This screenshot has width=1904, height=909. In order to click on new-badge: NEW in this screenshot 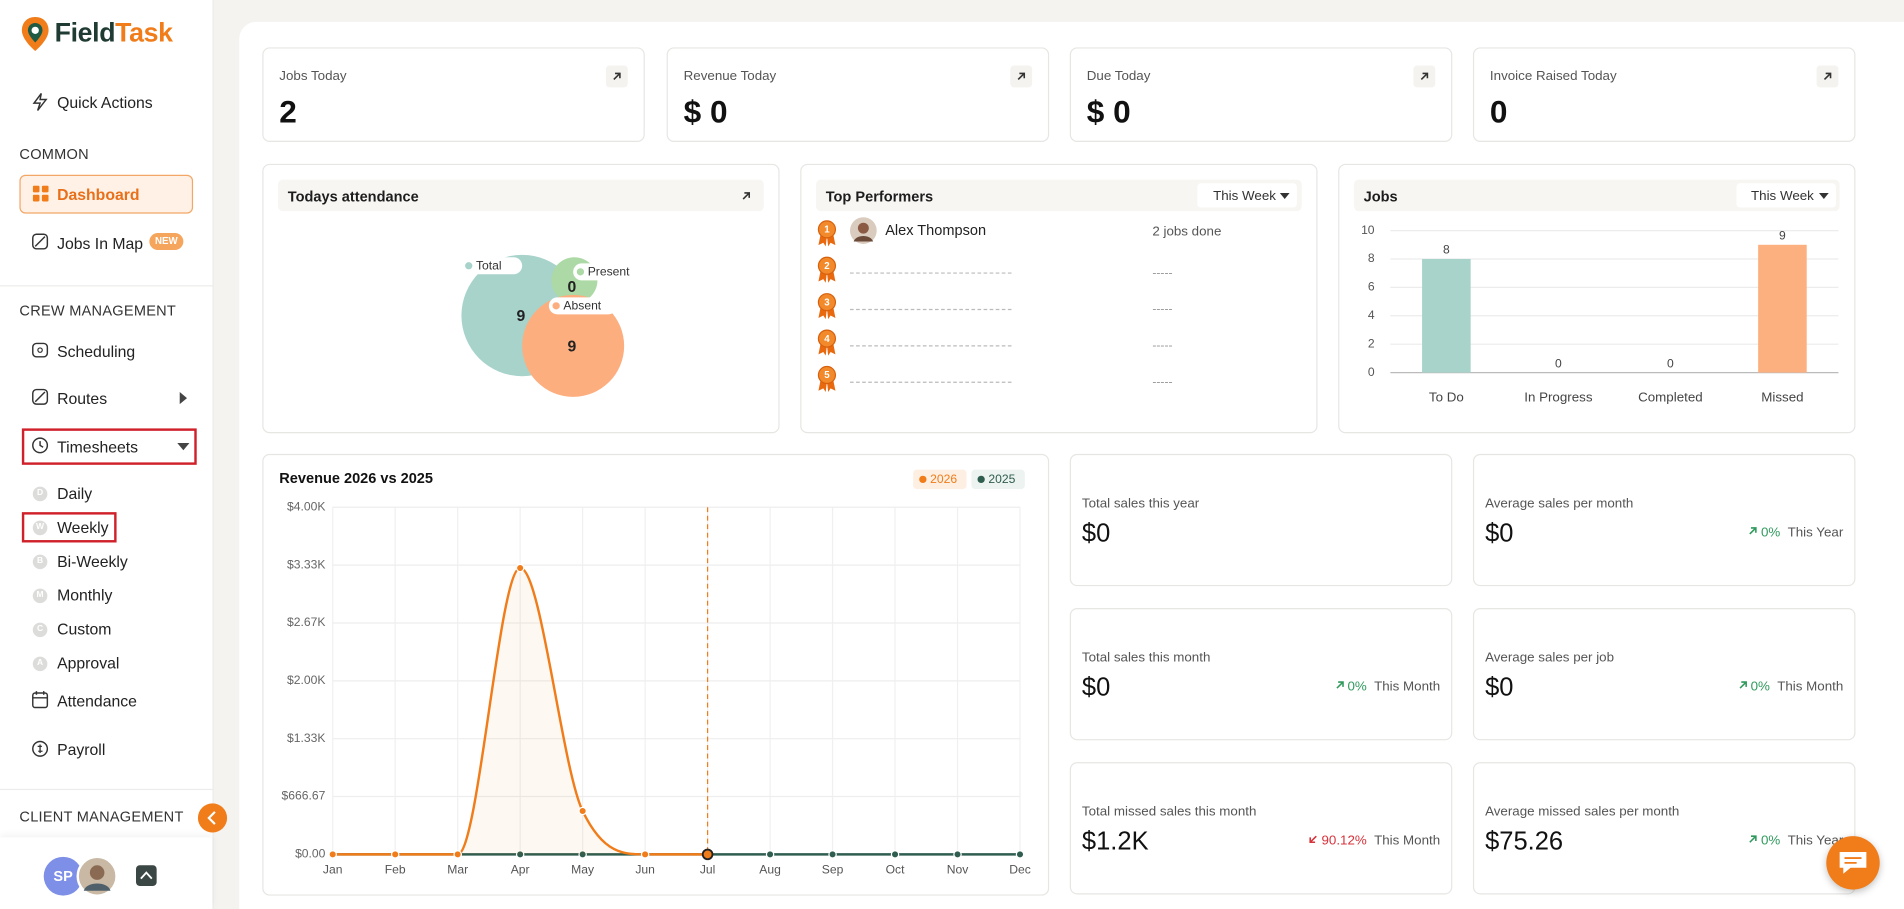, I will do `click(166, 242)`.